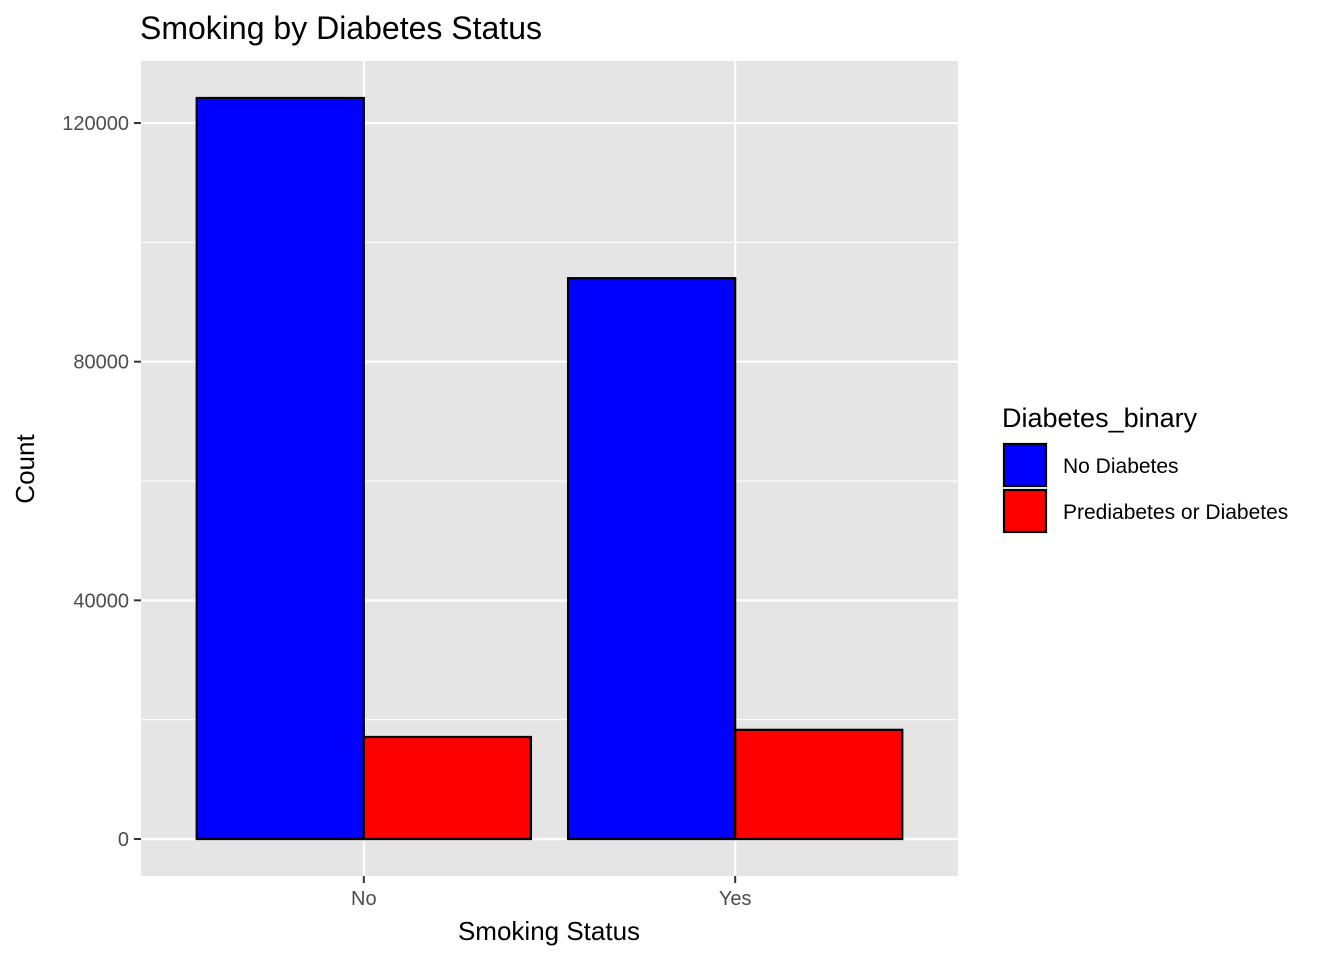  I want to click on chart-title: Smoking by Diabetes Status, so click(341, 28).